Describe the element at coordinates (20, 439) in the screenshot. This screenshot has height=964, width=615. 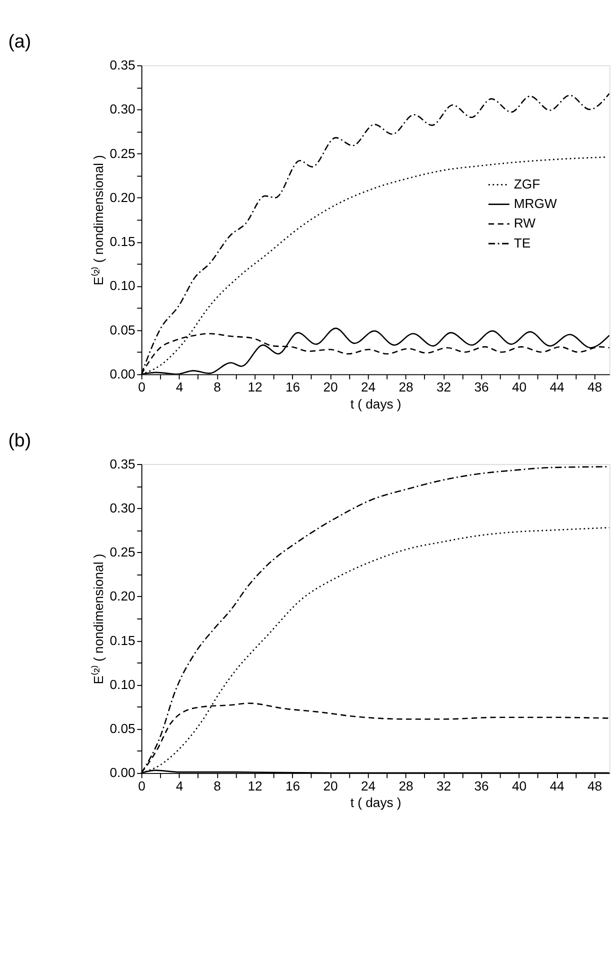
I see `chart-title: (b)` at that location.